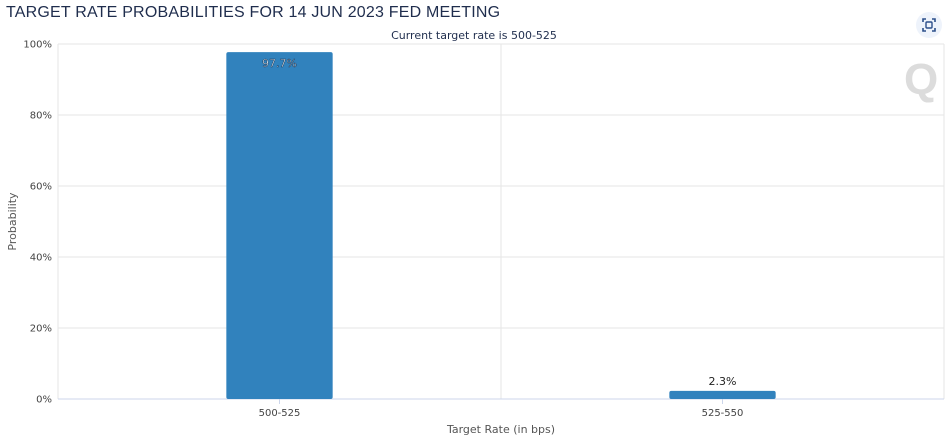 The height and width of the screenshot is (443, 948). I want to click on y-tick-label: 100%, so click(37, 45).